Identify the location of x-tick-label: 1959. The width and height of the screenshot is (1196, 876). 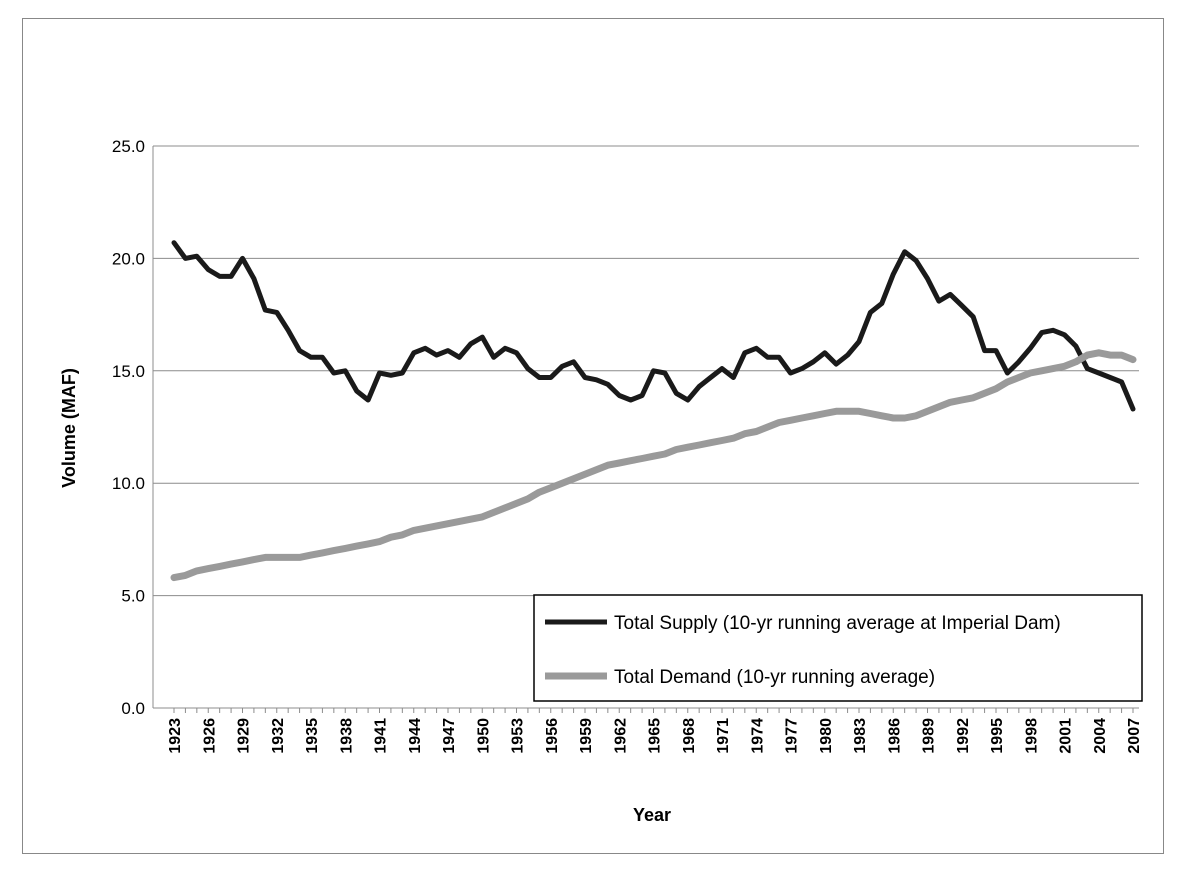
(586, 736).